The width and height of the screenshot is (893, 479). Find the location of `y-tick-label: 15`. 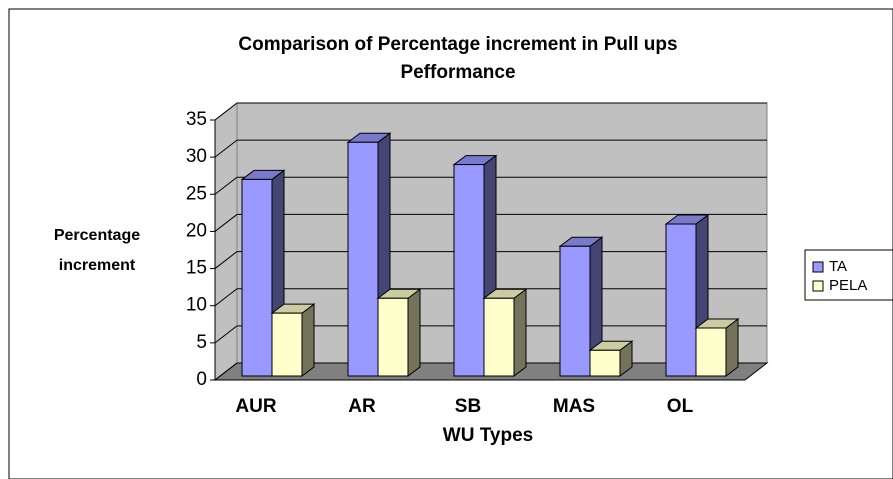

y-tick-label: 15 is located at coordinates (196, 268).